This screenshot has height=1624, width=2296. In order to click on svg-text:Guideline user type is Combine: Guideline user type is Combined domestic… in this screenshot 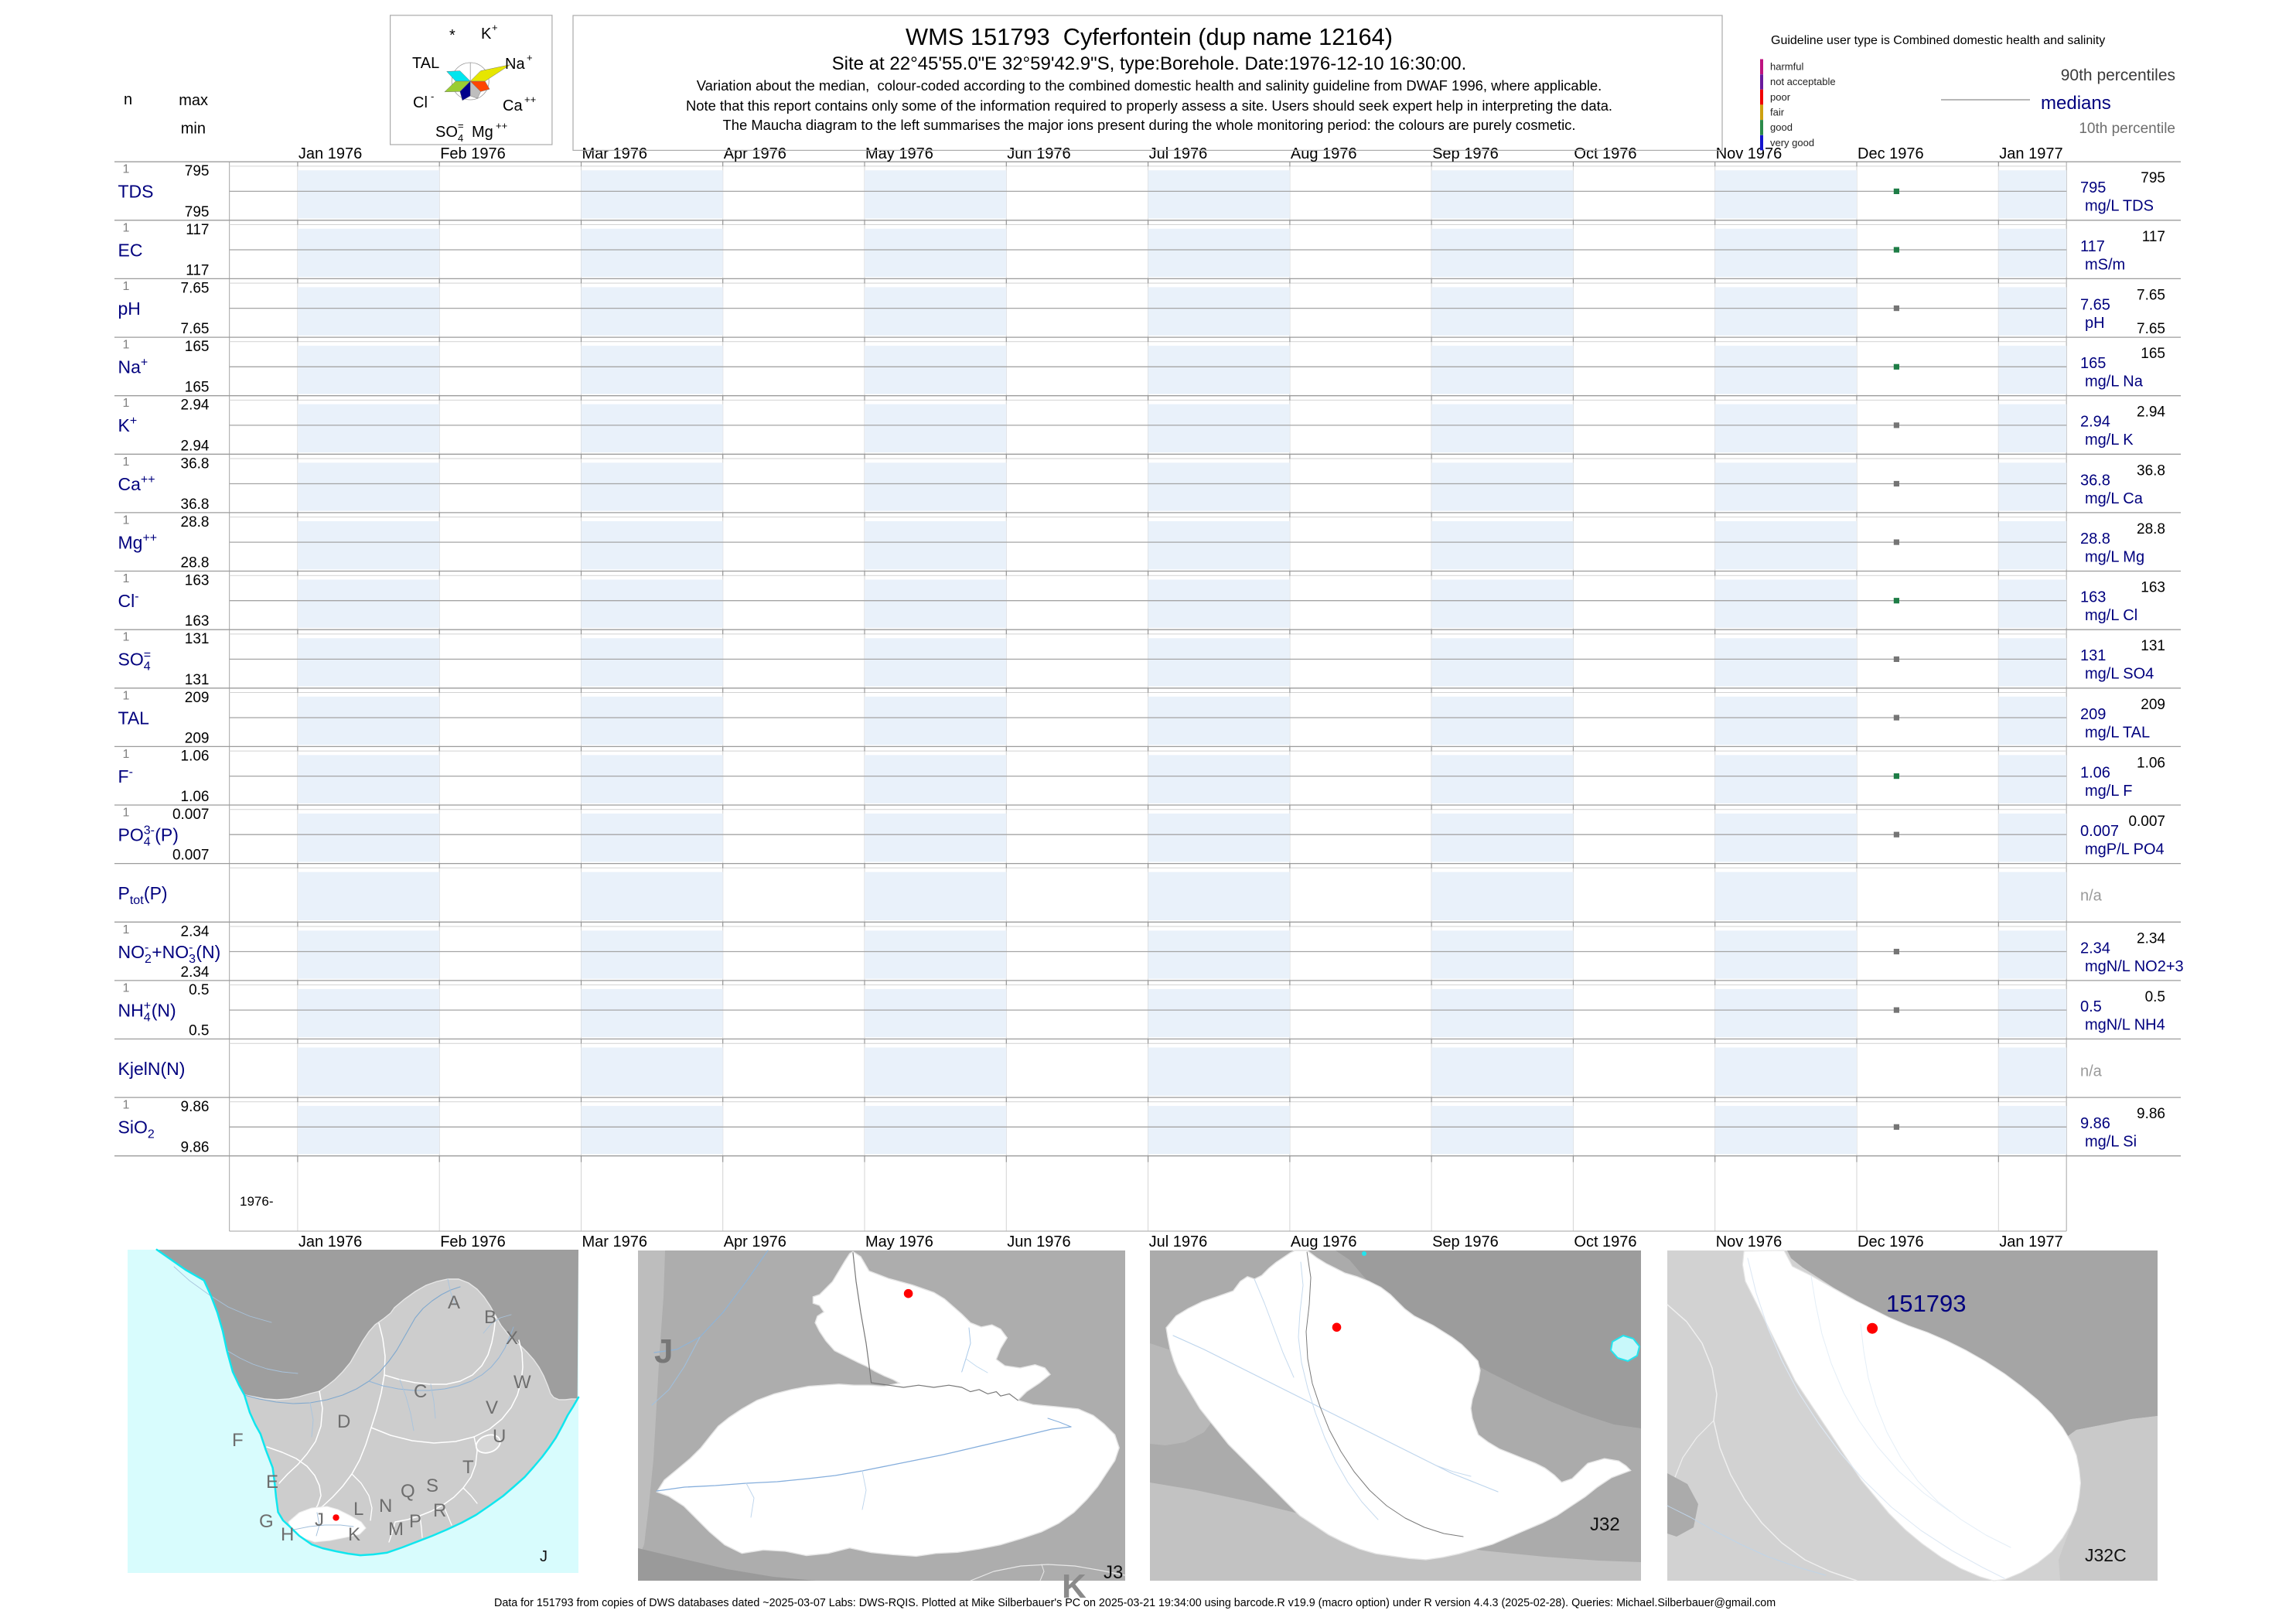, I will do `click(1938, 40)`.